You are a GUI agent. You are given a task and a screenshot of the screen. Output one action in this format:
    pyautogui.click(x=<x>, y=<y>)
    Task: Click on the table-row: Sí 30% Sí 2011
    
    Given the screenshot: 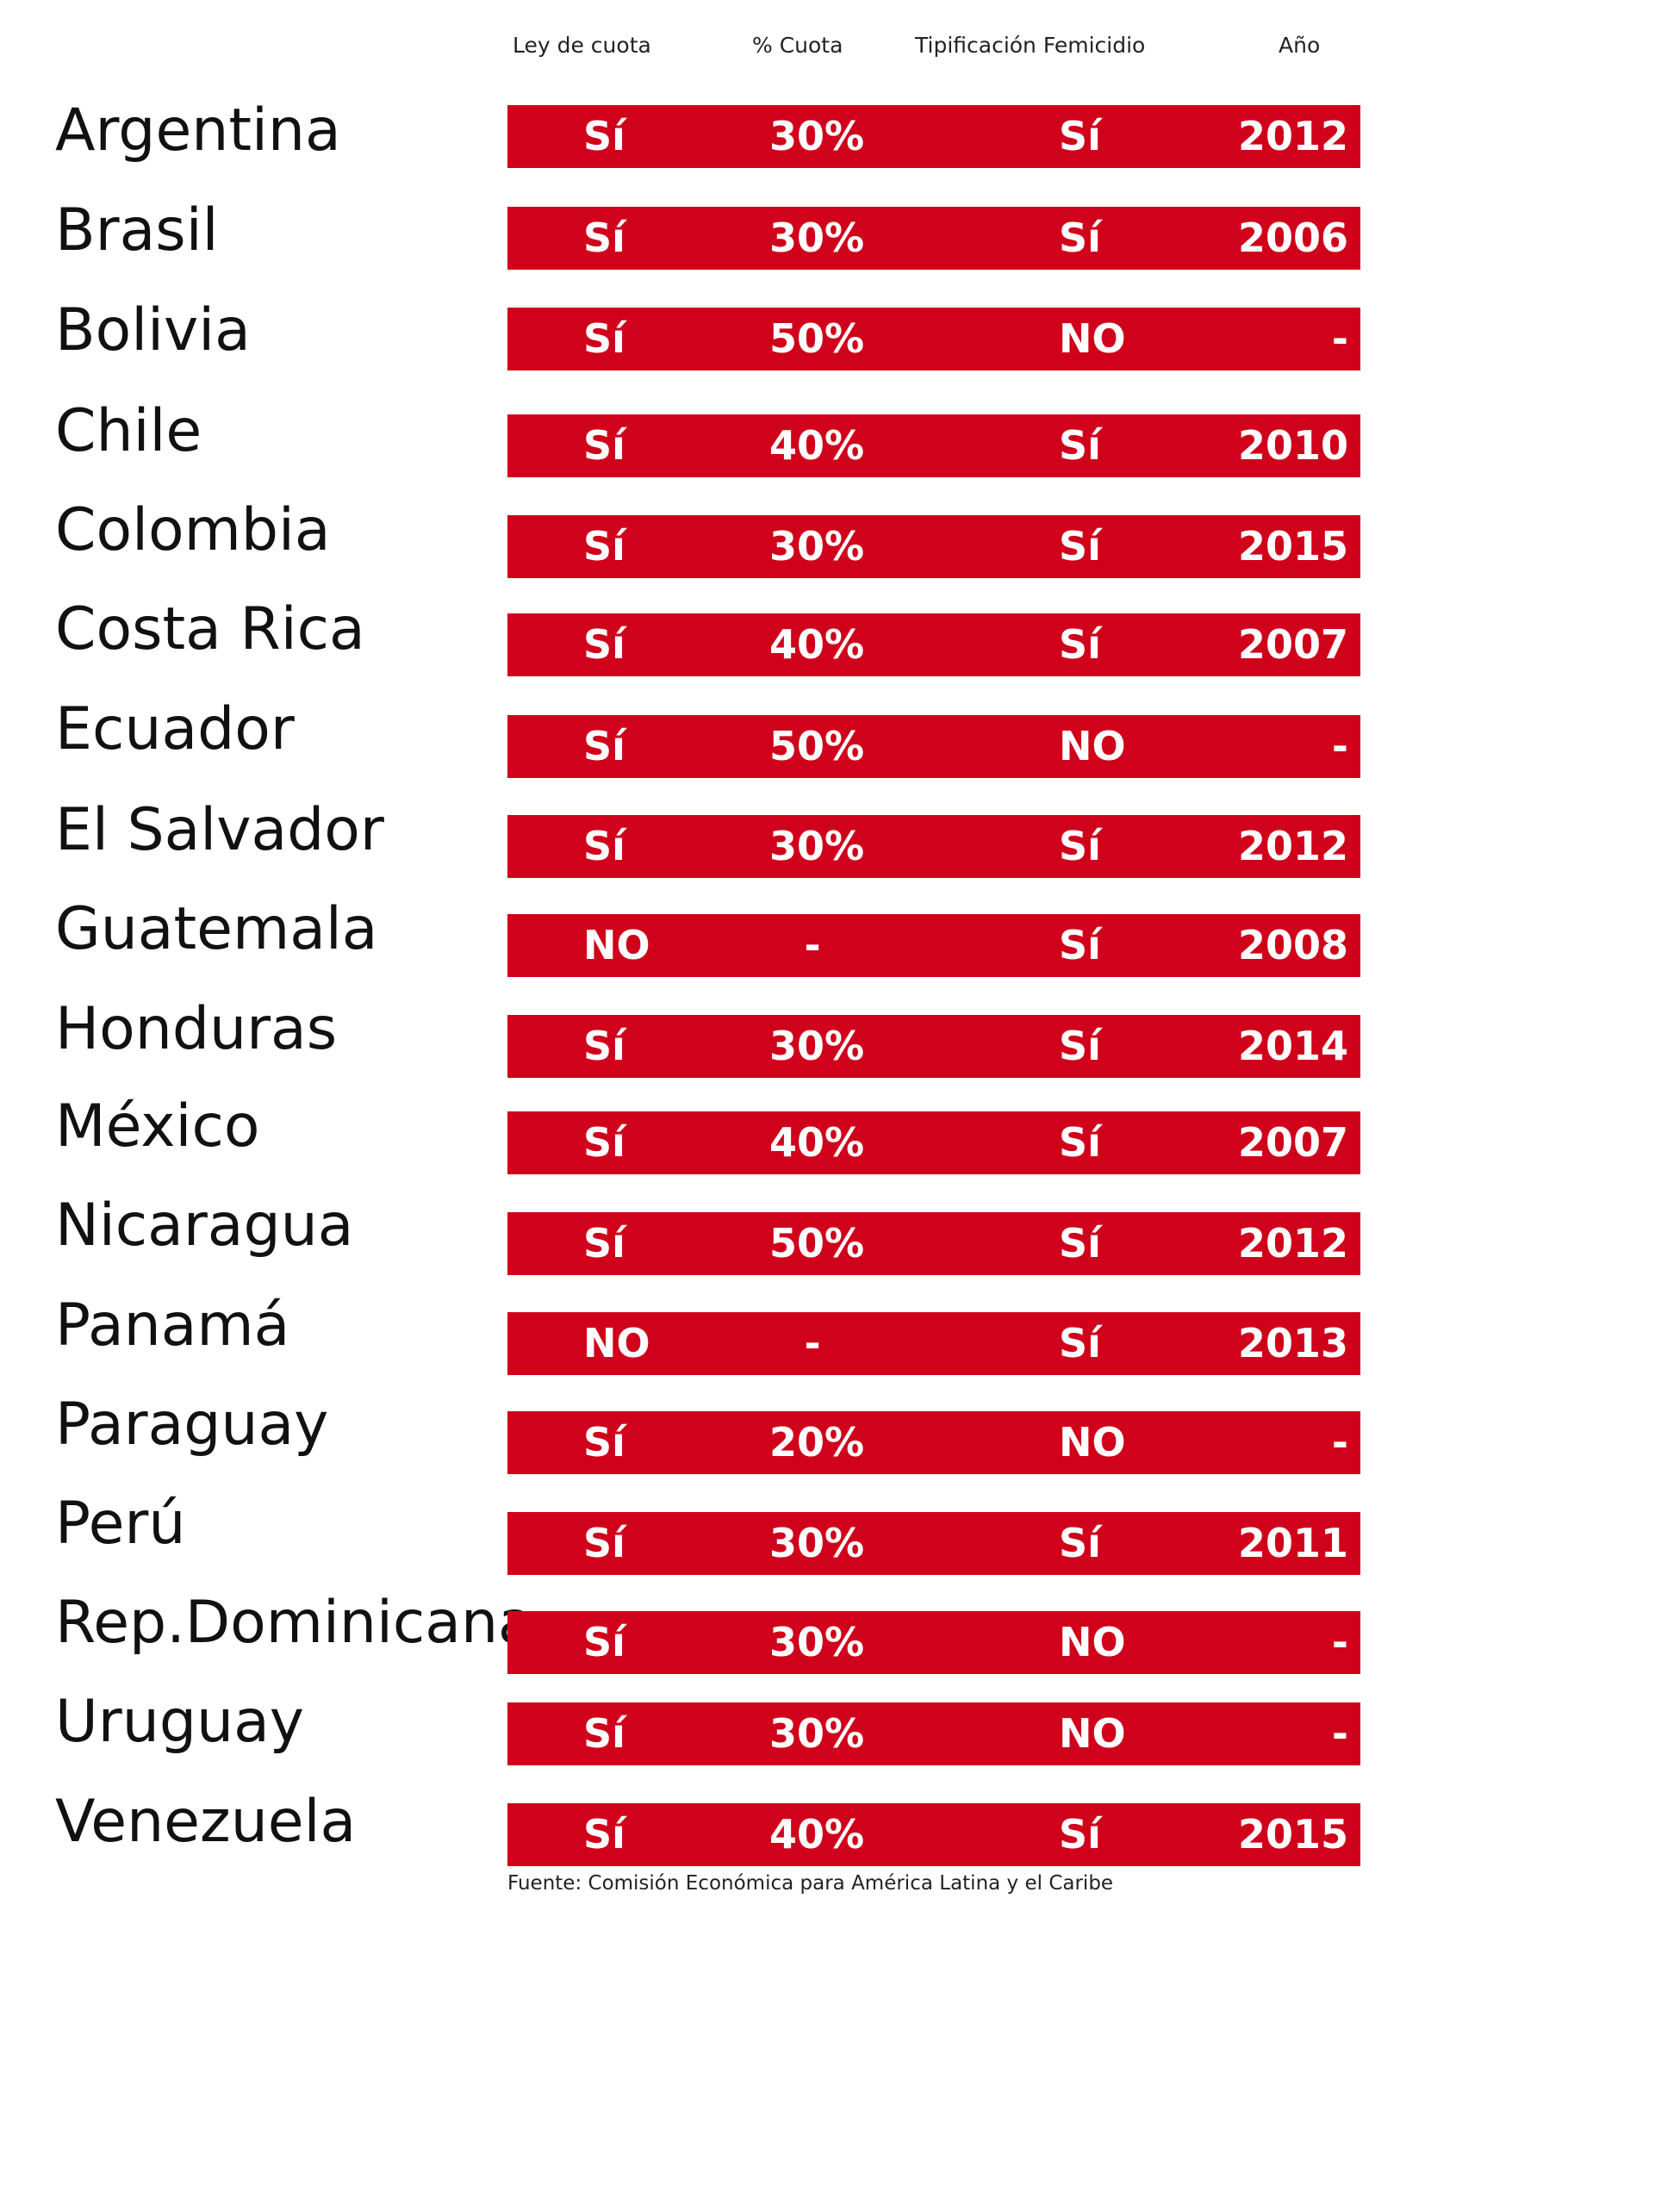 What is the action you would take?
    pyautogui.click(x=934, y=1543)
    